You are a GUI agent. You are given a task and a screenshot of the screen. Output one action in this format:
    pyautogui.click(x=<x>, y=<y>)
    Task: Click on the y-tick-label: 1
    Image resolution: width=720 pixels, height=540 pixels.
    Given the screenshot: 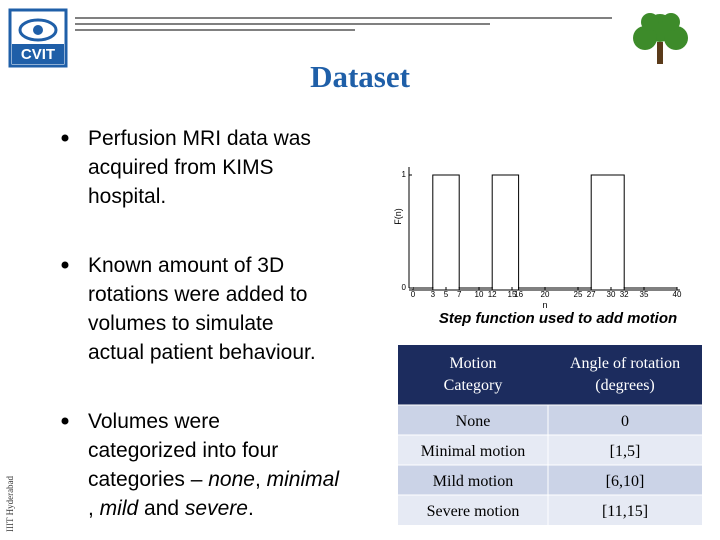 What is the action you would take?
    pyautogui.click(x=404, y=174)
    